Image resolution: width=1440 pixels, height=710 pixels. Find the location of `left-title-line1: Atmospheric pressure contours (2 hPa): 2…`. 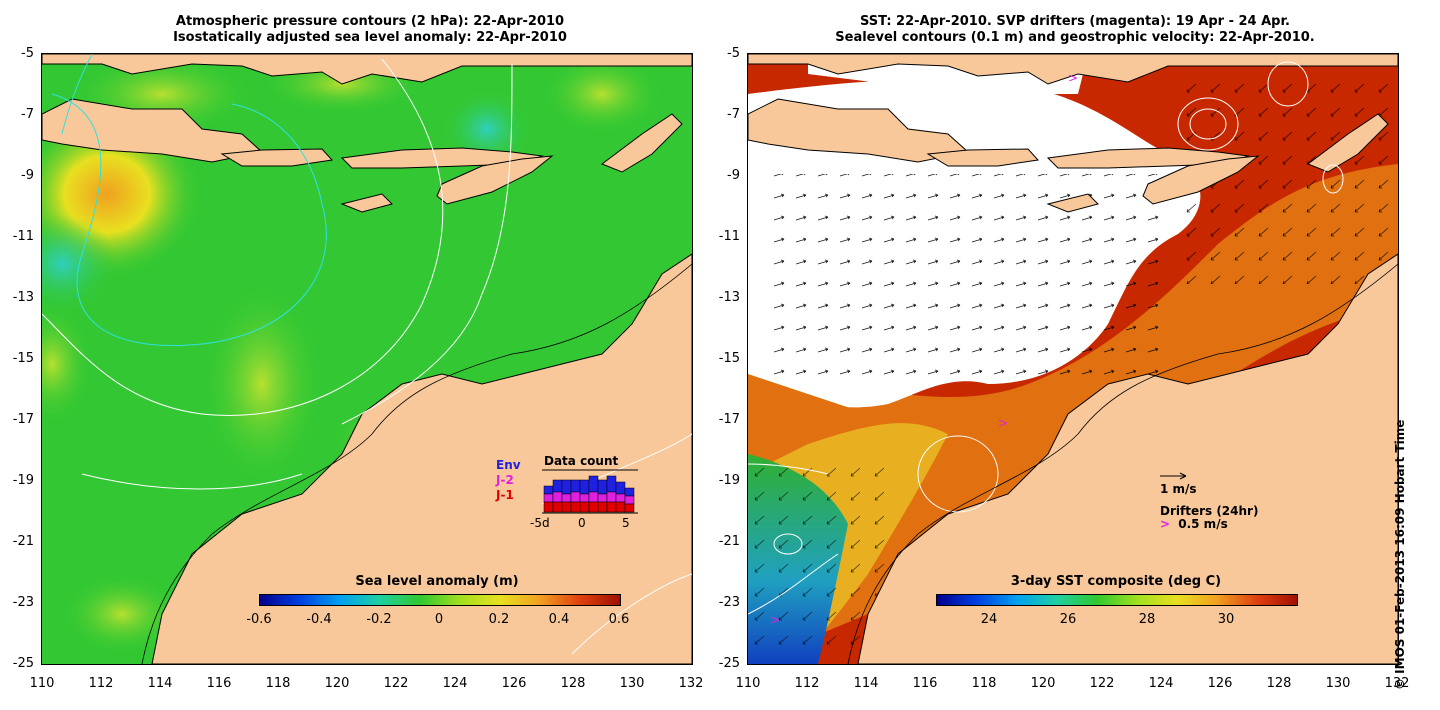

left-title-line1: Atmospheric pressure contours (2 hPa): 2… is located at coordinates (370, 21).